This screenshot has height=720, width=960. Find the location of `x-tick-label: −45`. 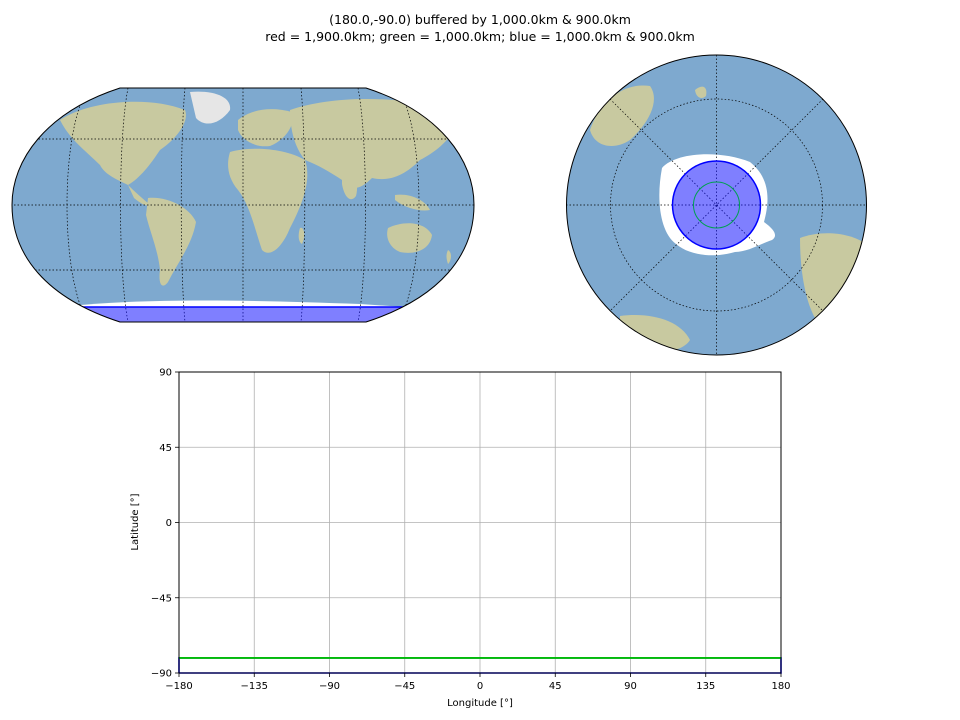

x-tick-label: −45 is located at coordinates (404, 686).